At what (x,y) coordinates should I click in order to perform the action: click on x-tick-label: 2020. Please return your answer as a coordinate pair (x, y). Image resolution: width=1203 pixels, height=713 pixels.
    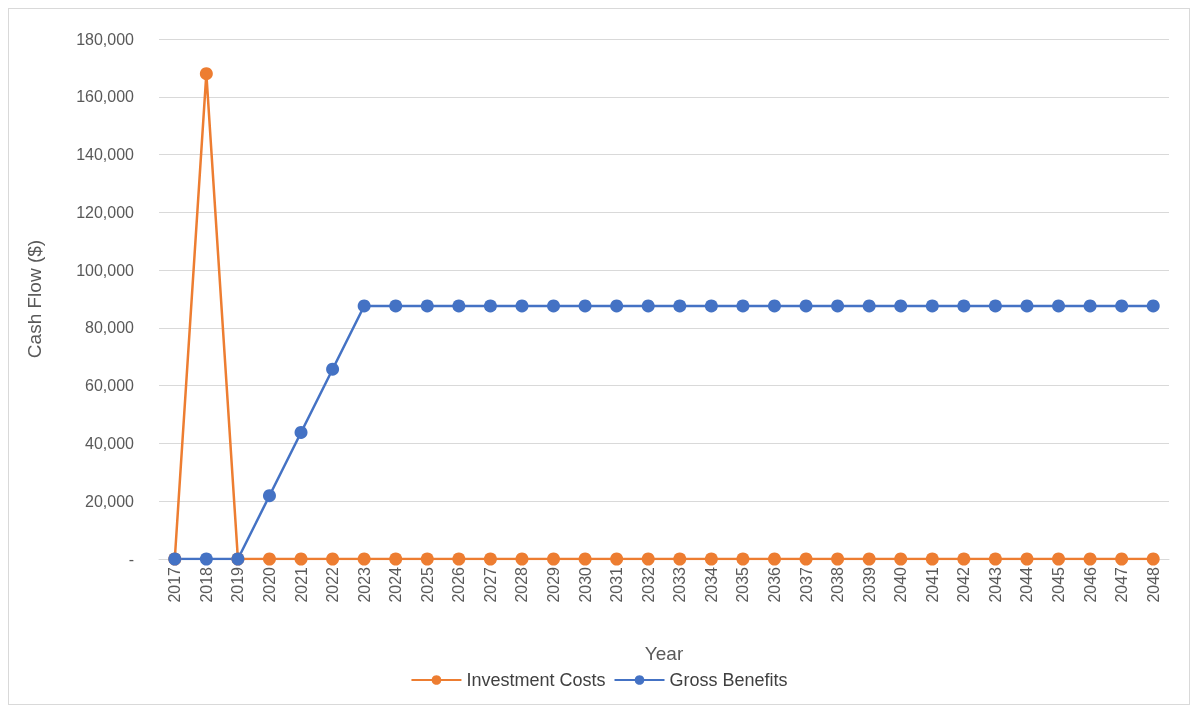
    Looking at the image, I should click on (269, 584).